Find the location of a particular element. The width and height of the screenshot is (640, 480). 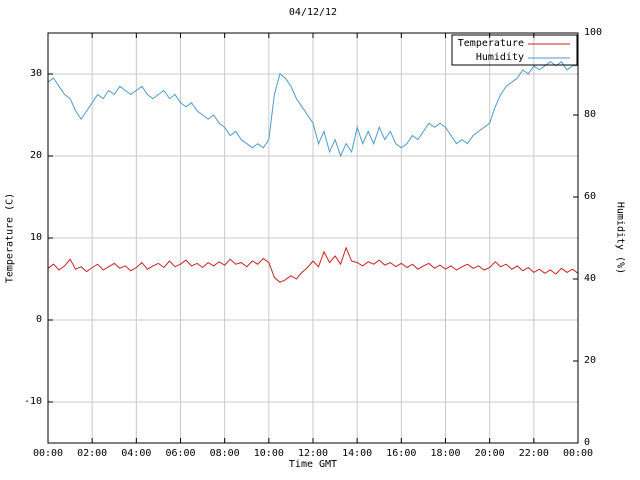

legend-box is located at coordinates (514, 50).